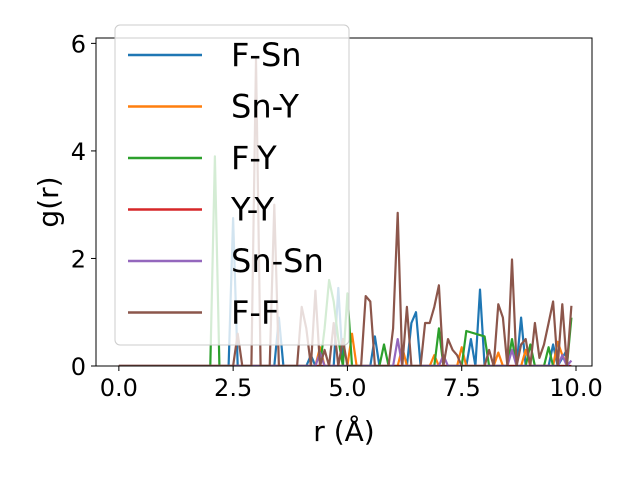  Describe the element at coordinates (78, 259) in the screenshot. I see `y-tick-label: 2` at that location.